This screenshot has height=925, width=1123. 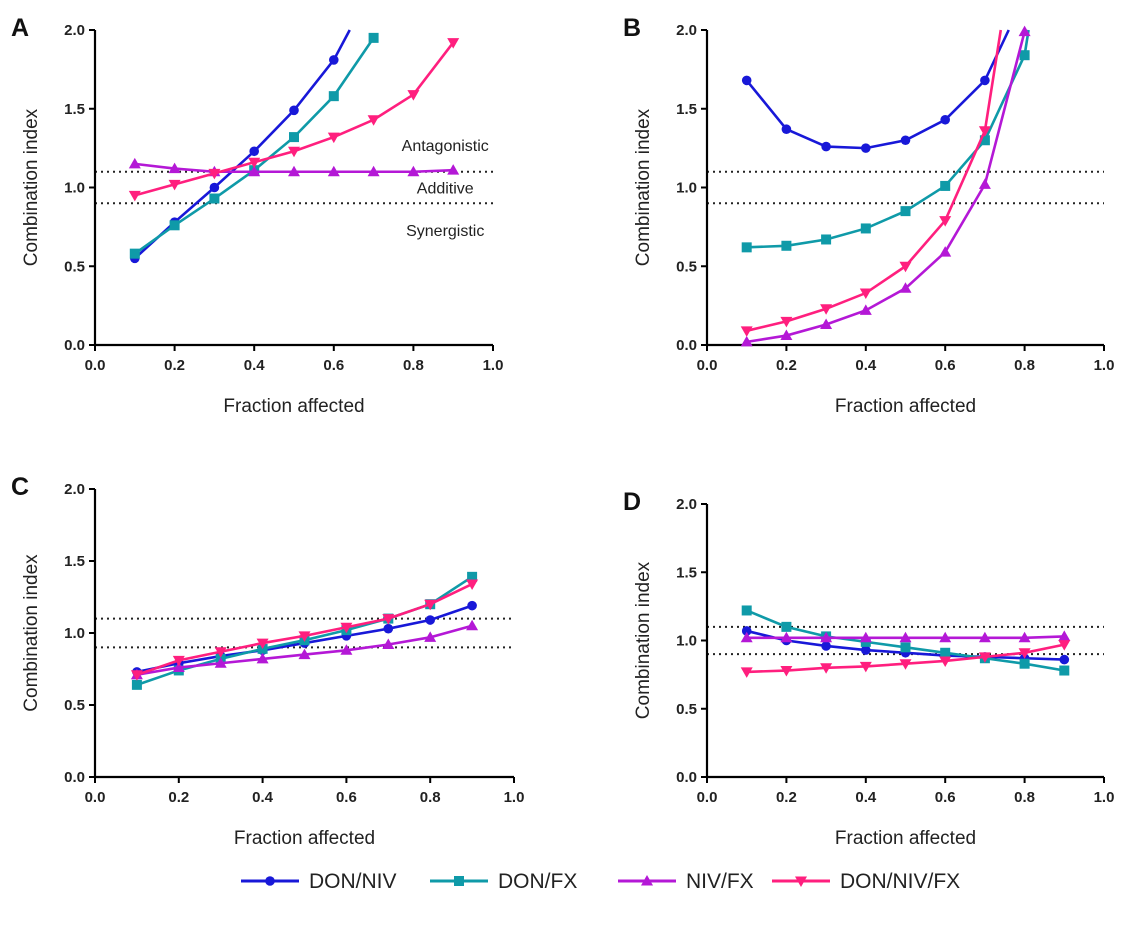 I want to click on panel-letter: A, so click(x=20, y=28).